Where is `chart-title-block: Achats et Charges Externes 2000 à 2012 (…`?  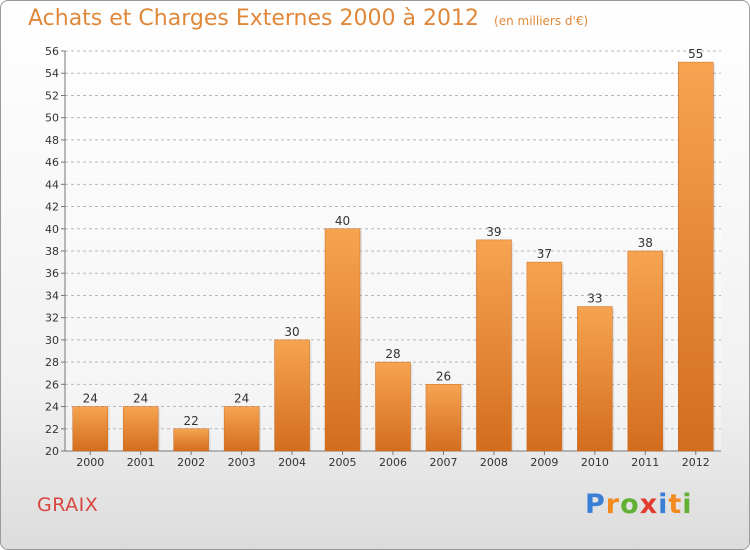
chart-title-block: Achats et Charges Externes 2000 à 2012 (… is located at coordinates (308, 18).